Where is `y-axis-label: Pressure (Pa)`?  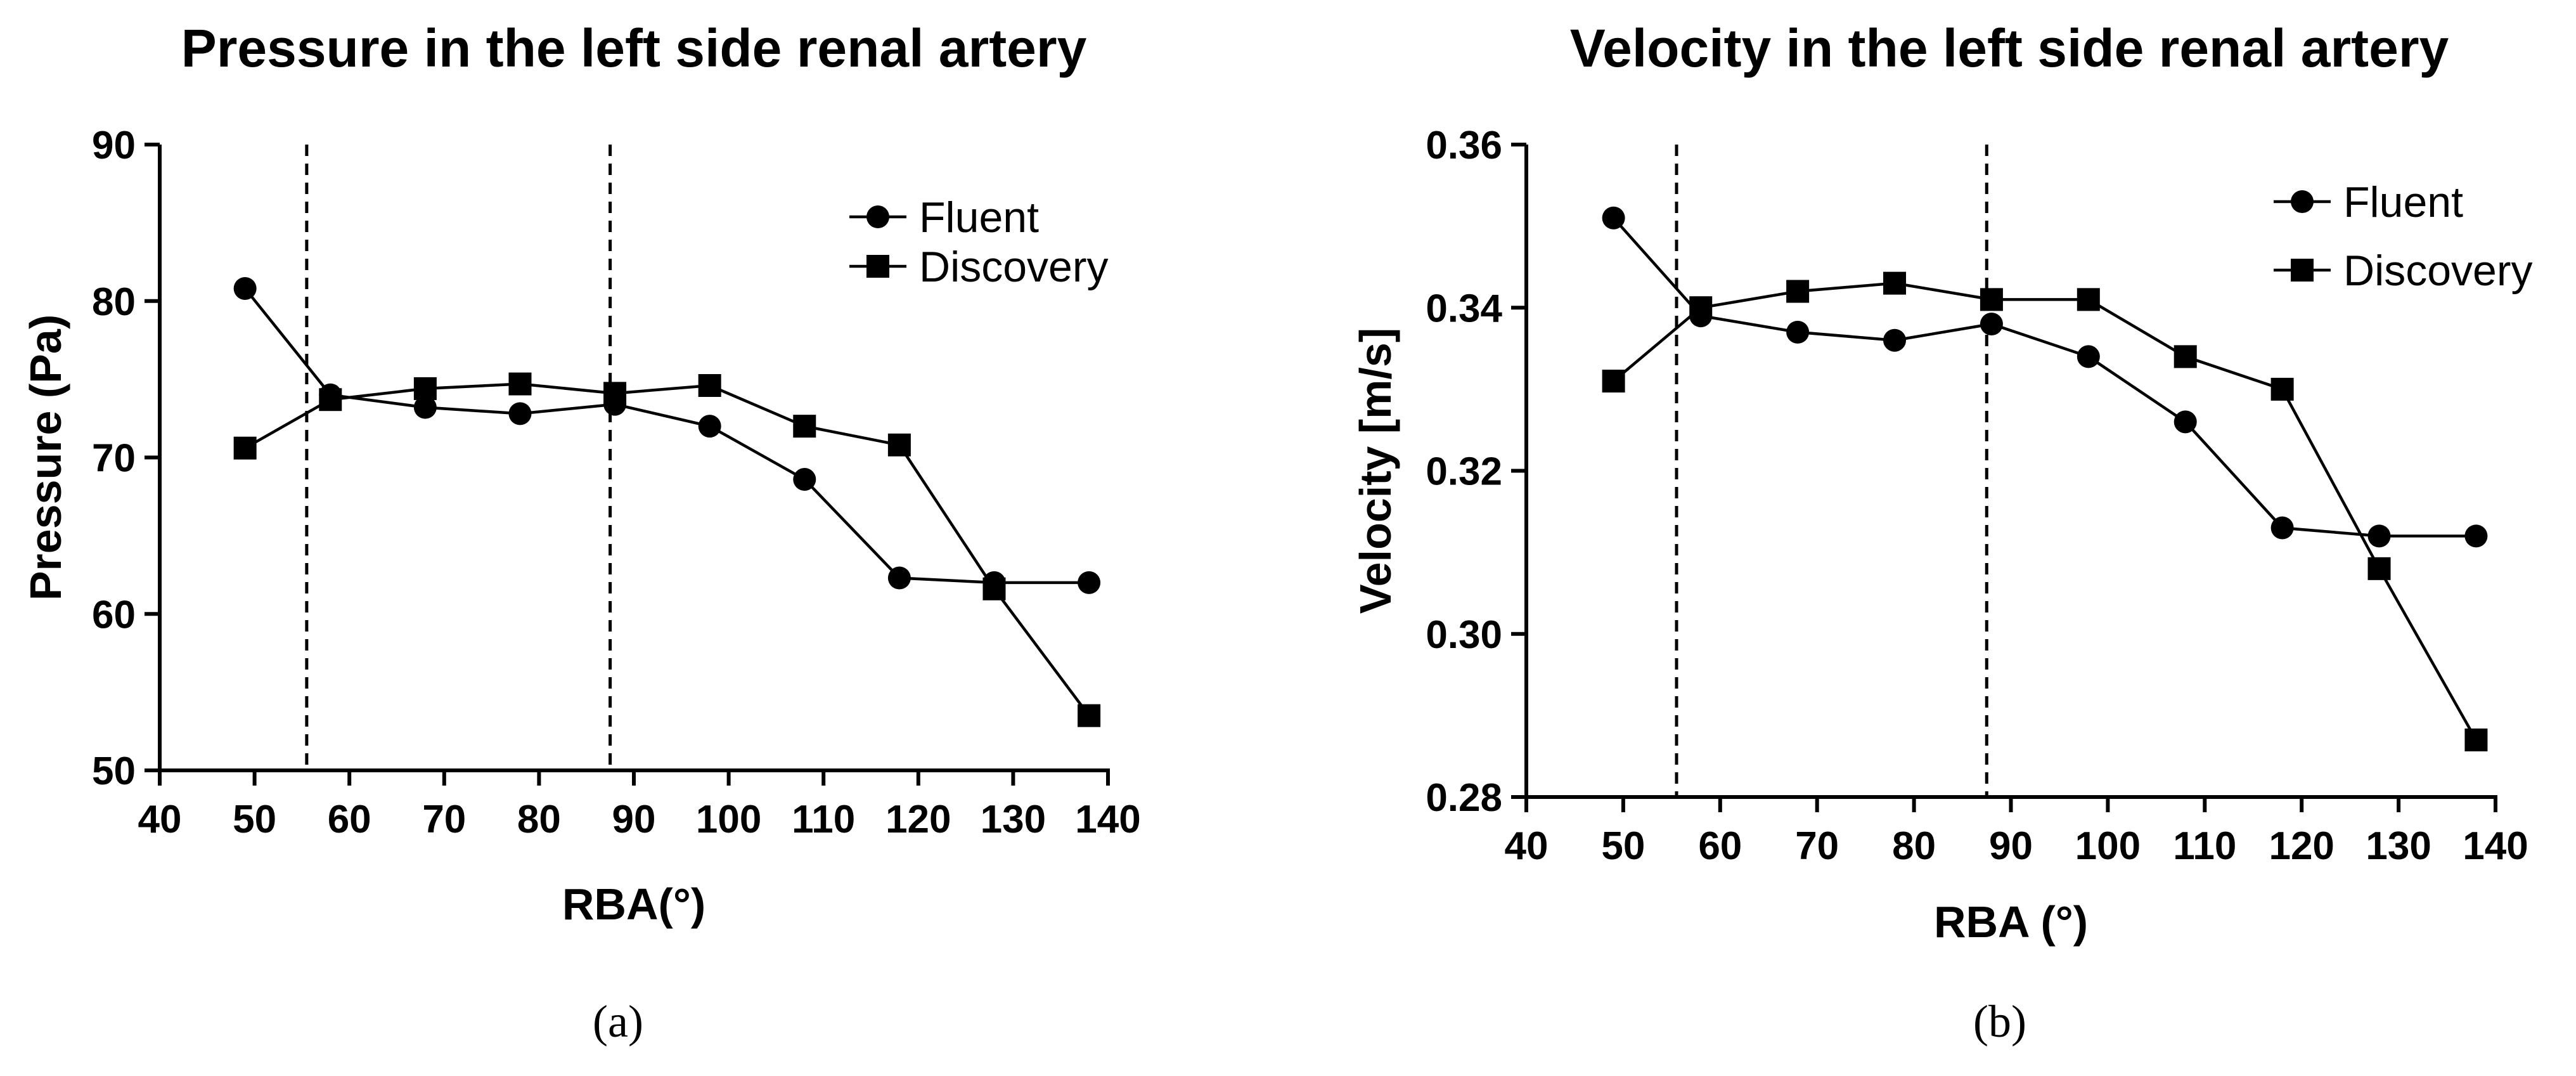
y-axis-label: Pressure (Pa) is located at coordinates (45, 457).